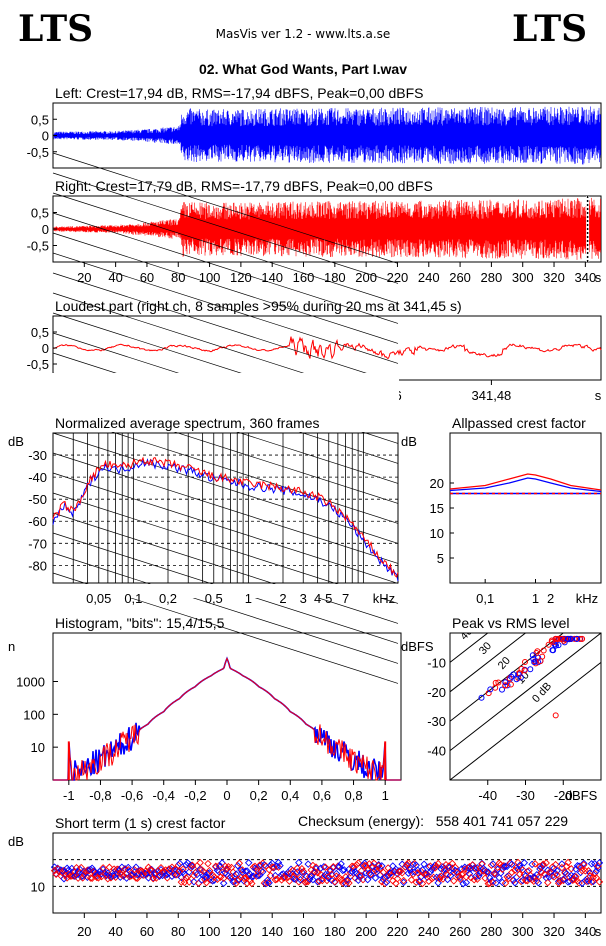 The height and width of the screenshot is (946, 606). I want to click on x-tick-label: 160, so click(304, 931).